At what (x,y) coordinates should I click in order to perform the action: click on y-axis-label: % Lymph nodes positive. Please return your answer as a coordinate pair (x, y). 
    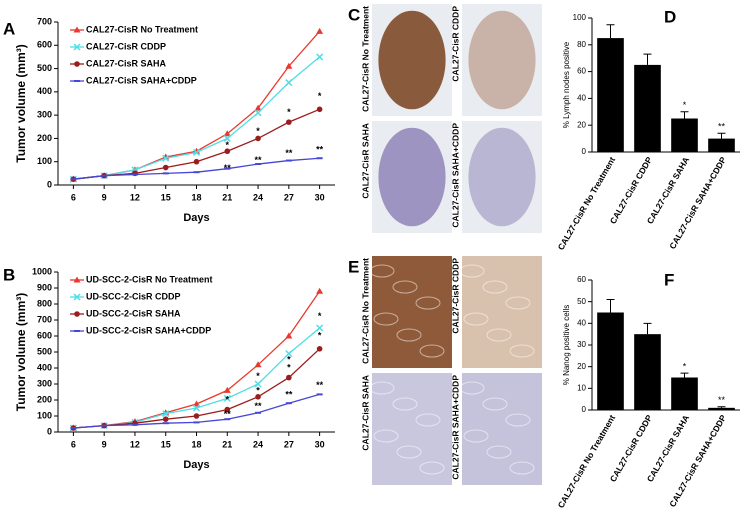
    Looking at the image, I should click on (566, 84).